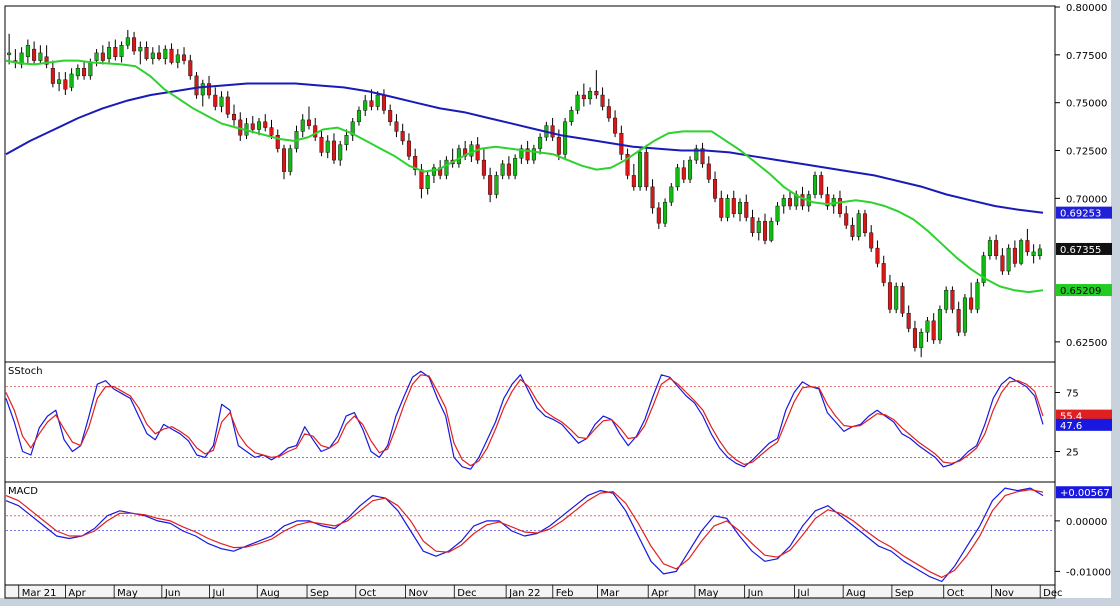 This screenshot has height=610, width=1120. What do you see at coordinates (524, 593) in the screenshot?
I see `x-tick-label: Jan 22` at bounding box center [524, 593].